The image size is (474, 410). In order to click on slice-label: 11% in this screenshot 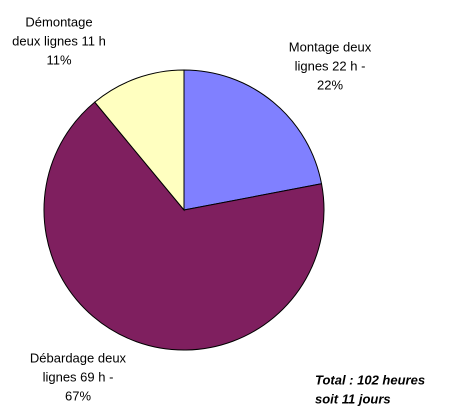, I will do `click(58, 59)`.